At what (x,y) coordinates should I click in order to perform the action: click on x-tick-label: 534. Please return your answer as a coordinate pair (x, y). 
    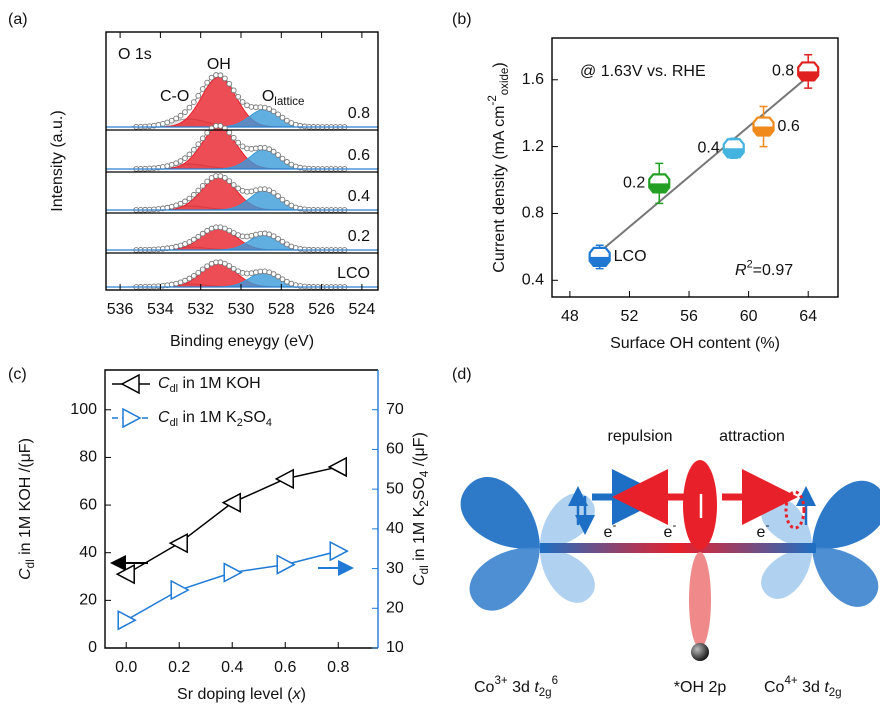
    Looking at the image, I should click on (160, 309).